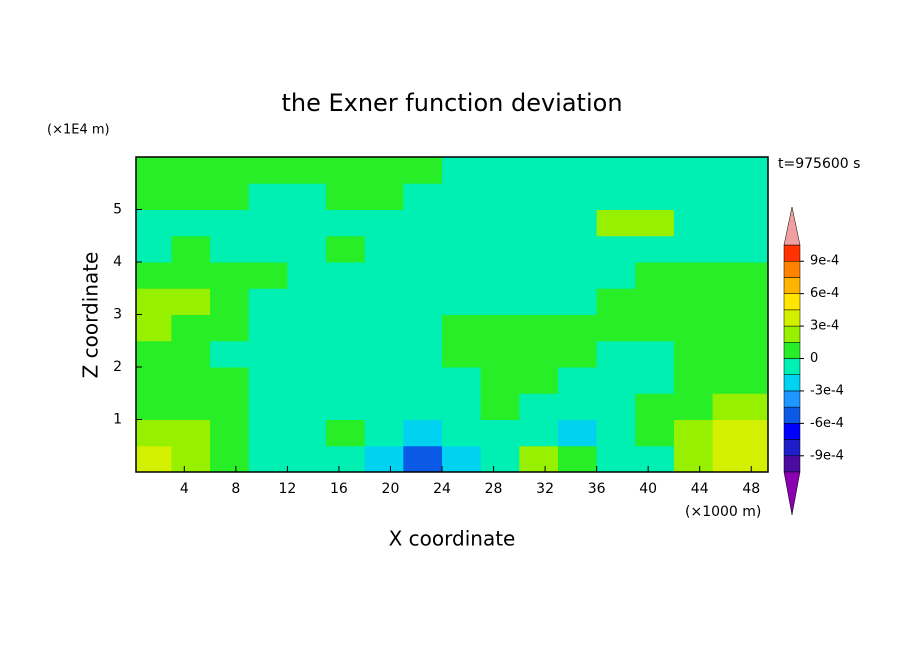 The image size is (904, 654). I want to click on colorbar-tick-label: -6e-4, so click(827, 423).